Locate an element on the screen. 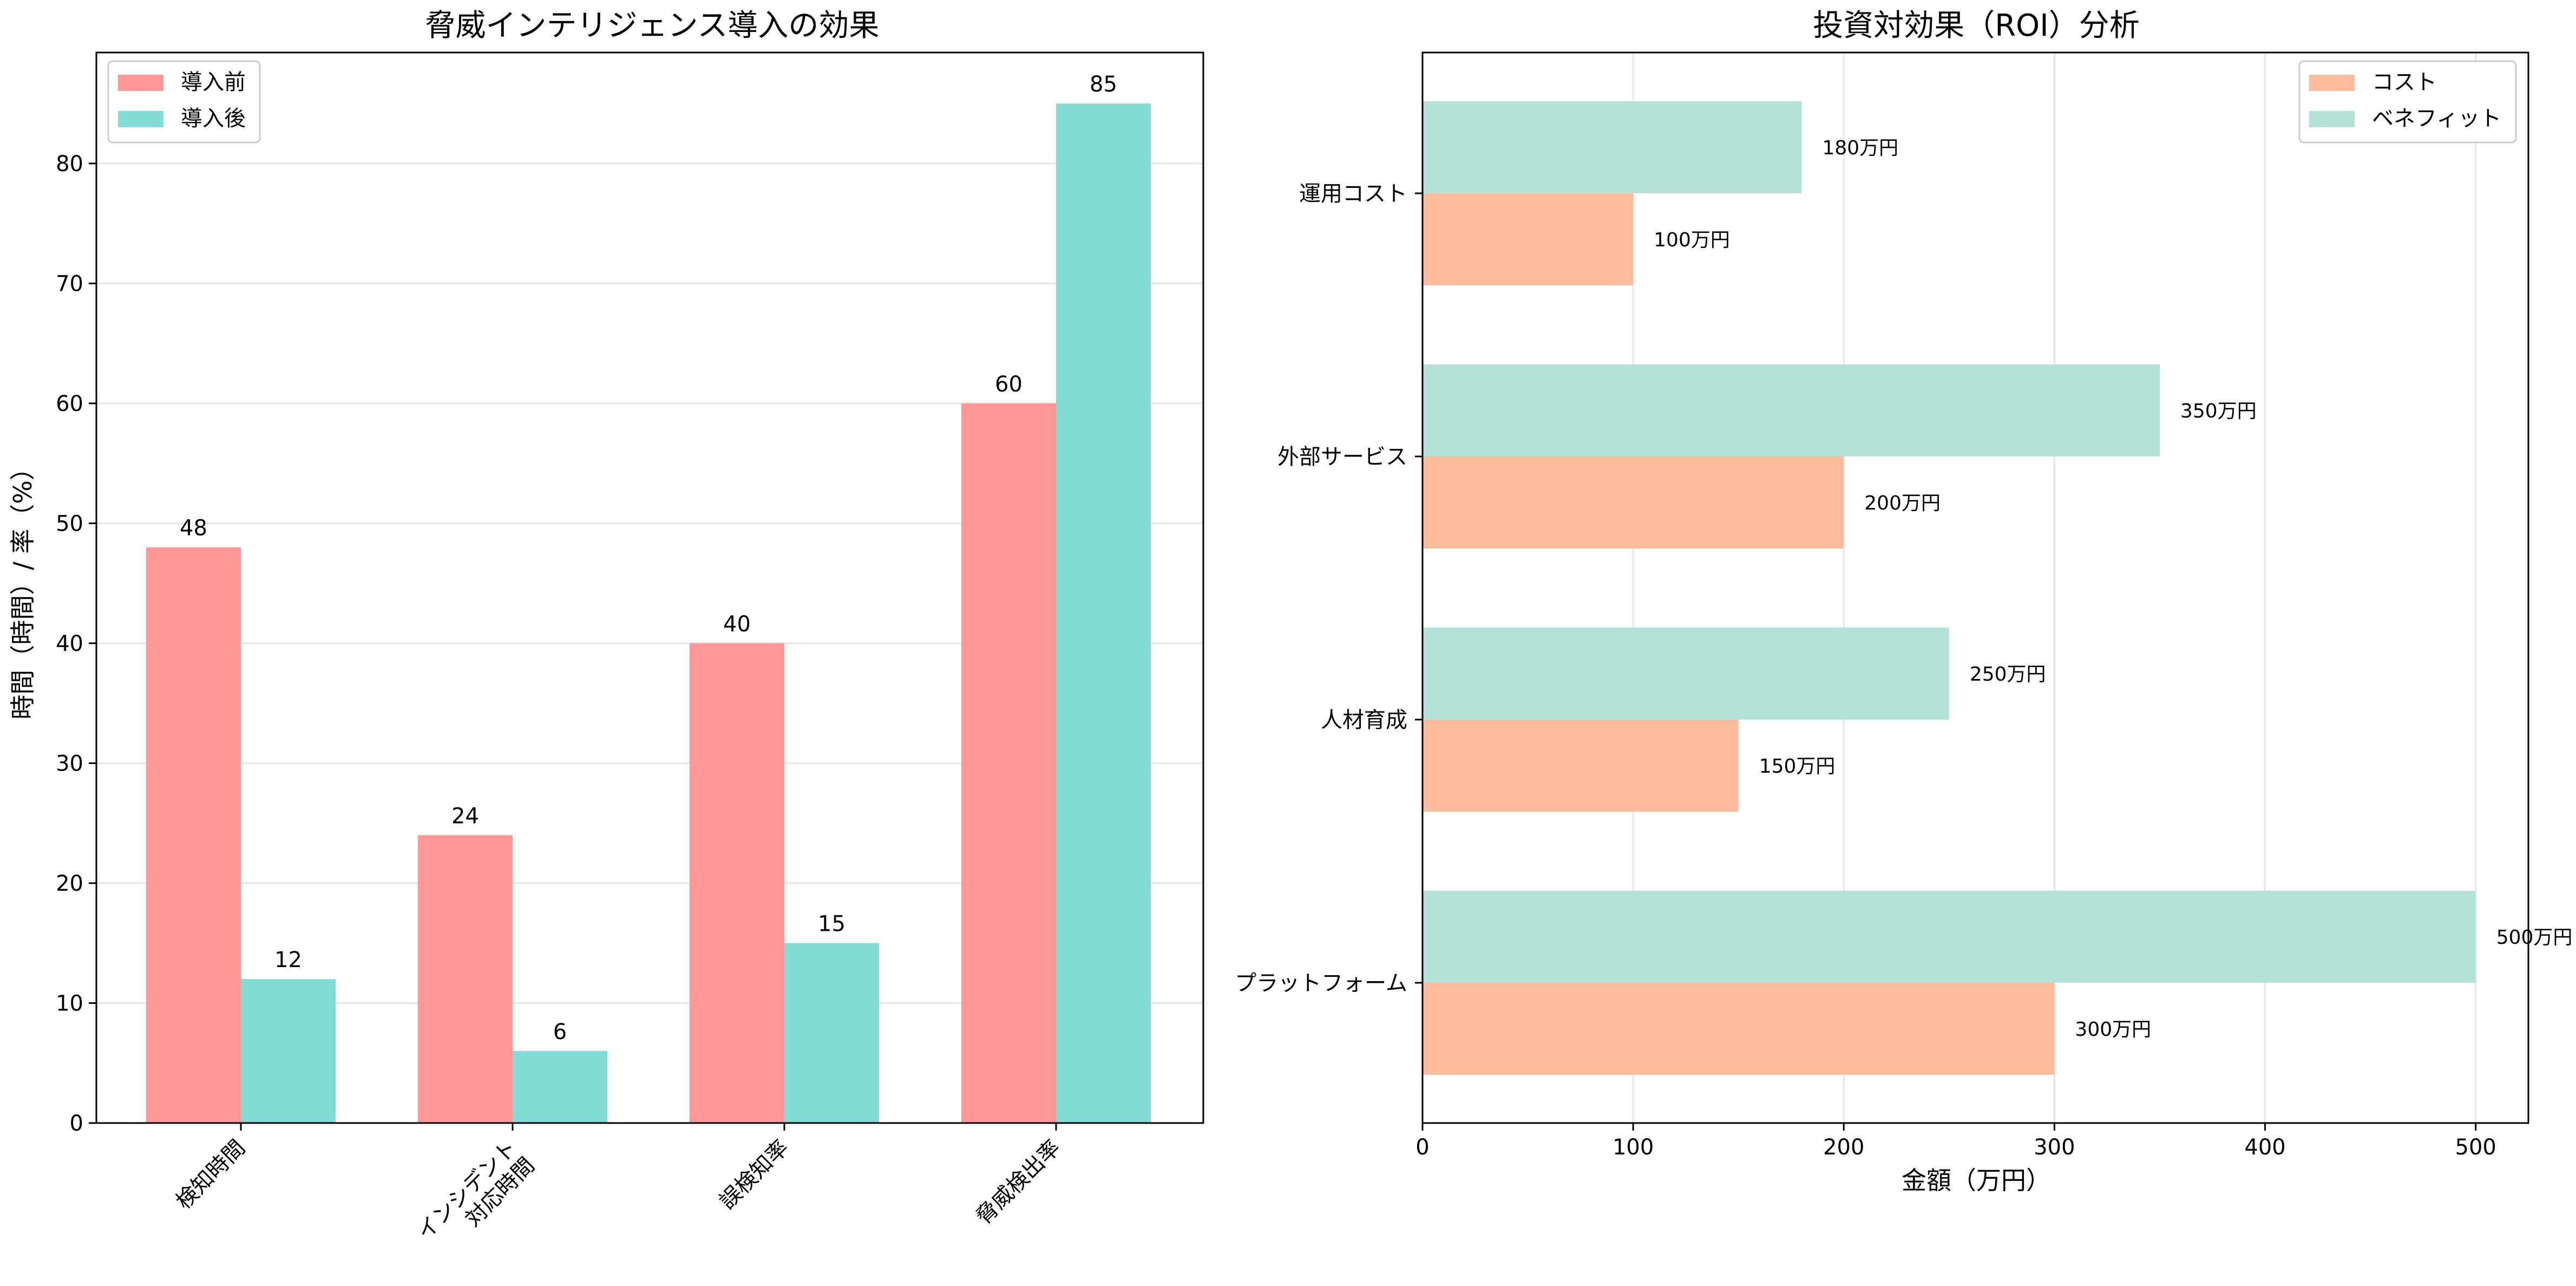  bar-value-label: 12 is located at coordinates (288, 960).